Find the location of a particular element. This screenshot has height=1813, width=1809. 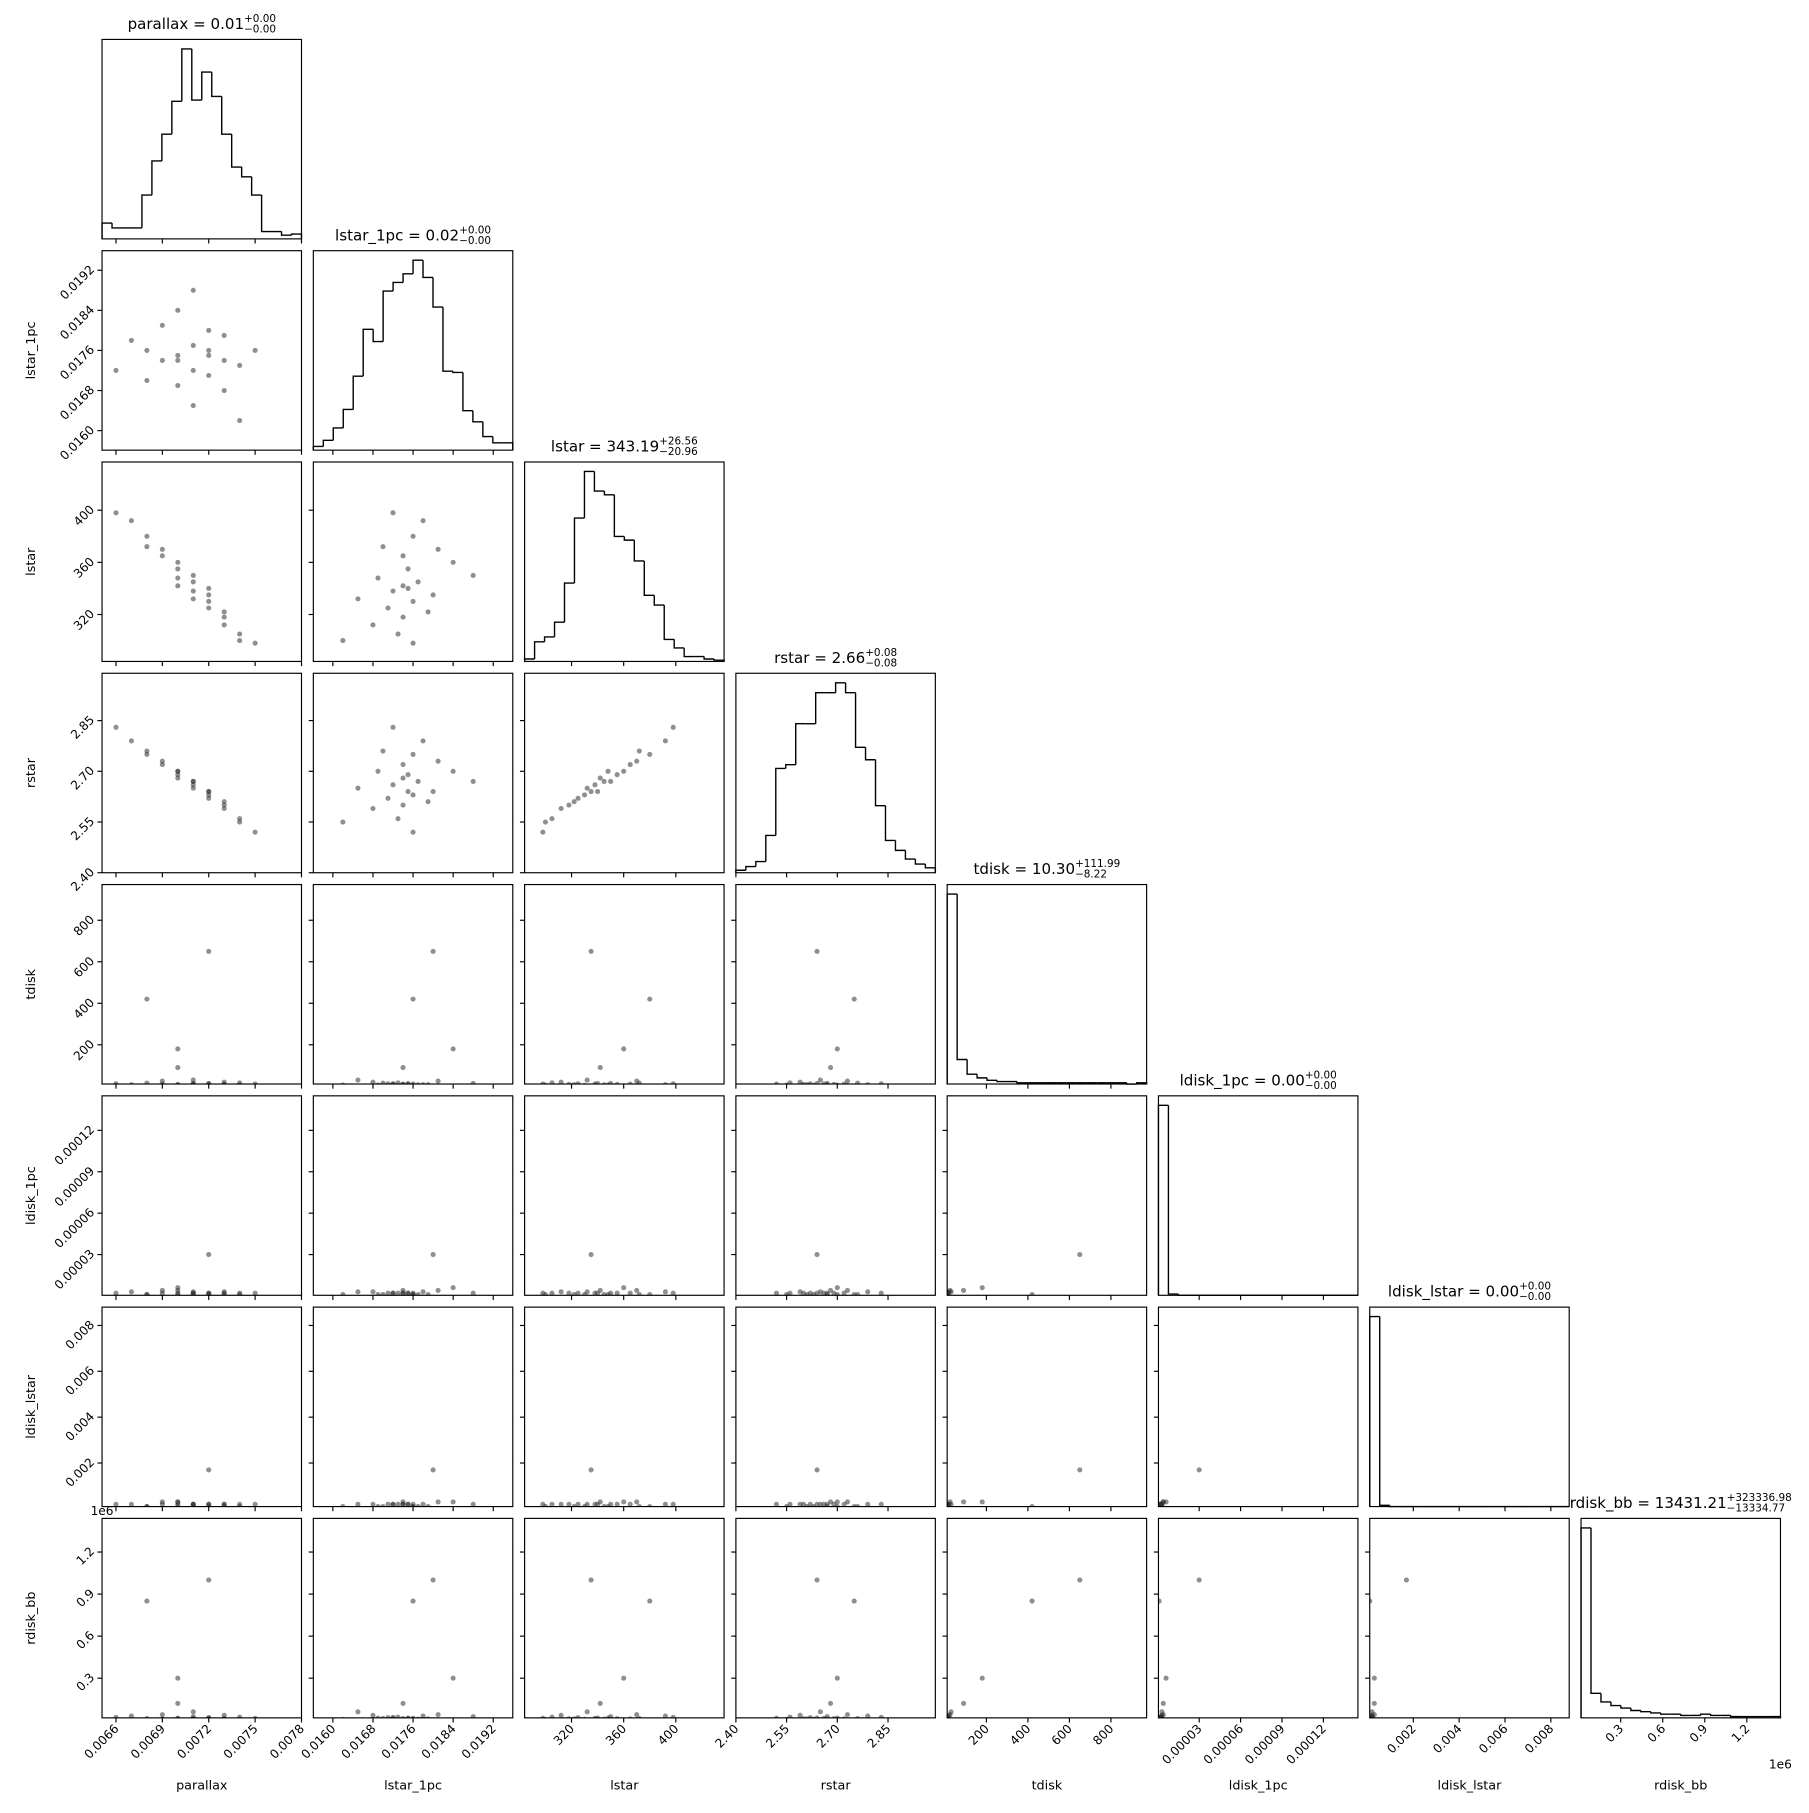

title-minus: −8.22 is located at coordinates (1091, 875).